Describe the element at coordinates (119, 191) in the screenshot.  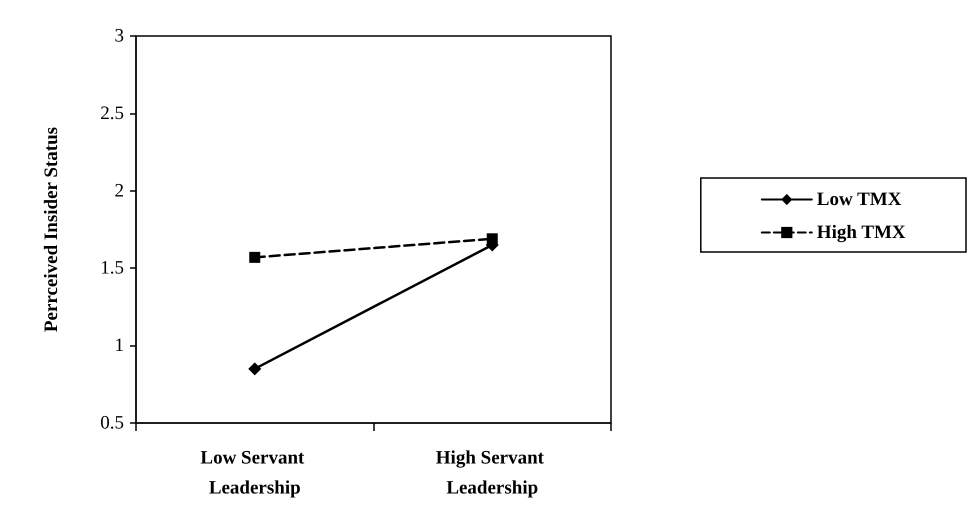
I see `y-tick-label: 2` at that location.